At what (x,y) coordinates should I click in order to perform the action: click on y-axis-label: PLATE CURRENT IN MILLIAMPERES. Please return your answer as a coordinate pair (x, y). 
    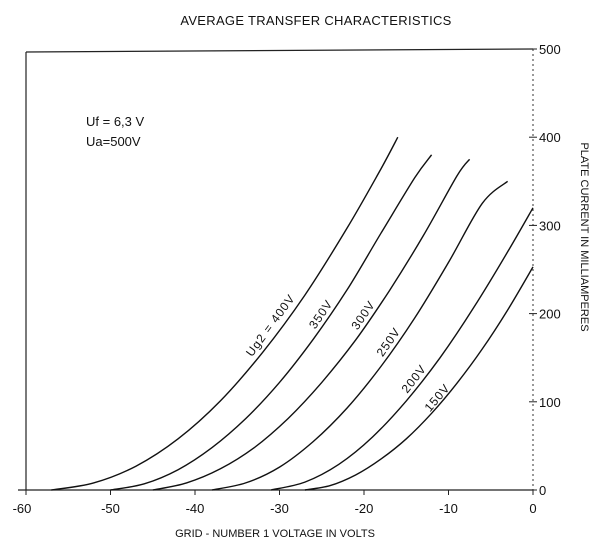
    Looking at the image, I should click on (584, 236).